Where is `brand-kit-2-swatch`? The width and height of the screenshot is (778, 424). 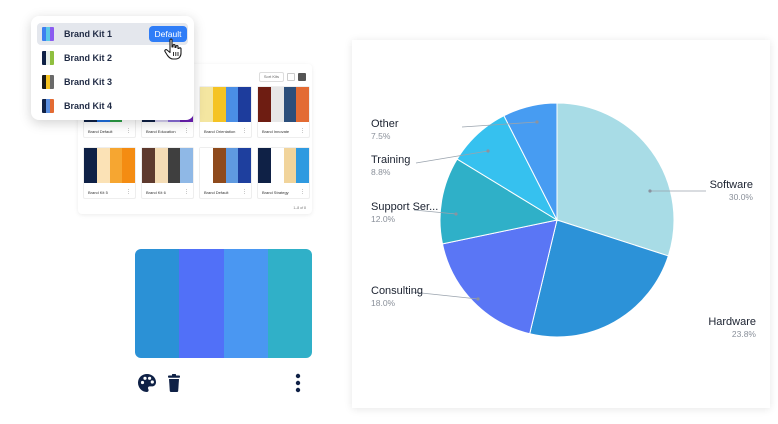 brand-kit-2-swatch is located at coordinates (48, 58).